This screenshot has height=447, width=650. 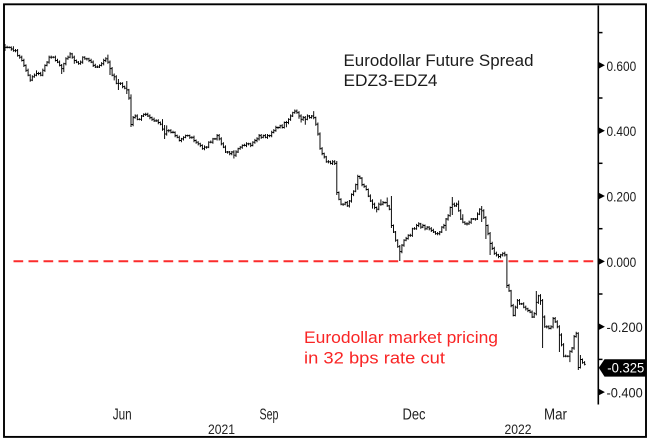 I want to click on svg-text: Jun, so click(x=122, y=414).